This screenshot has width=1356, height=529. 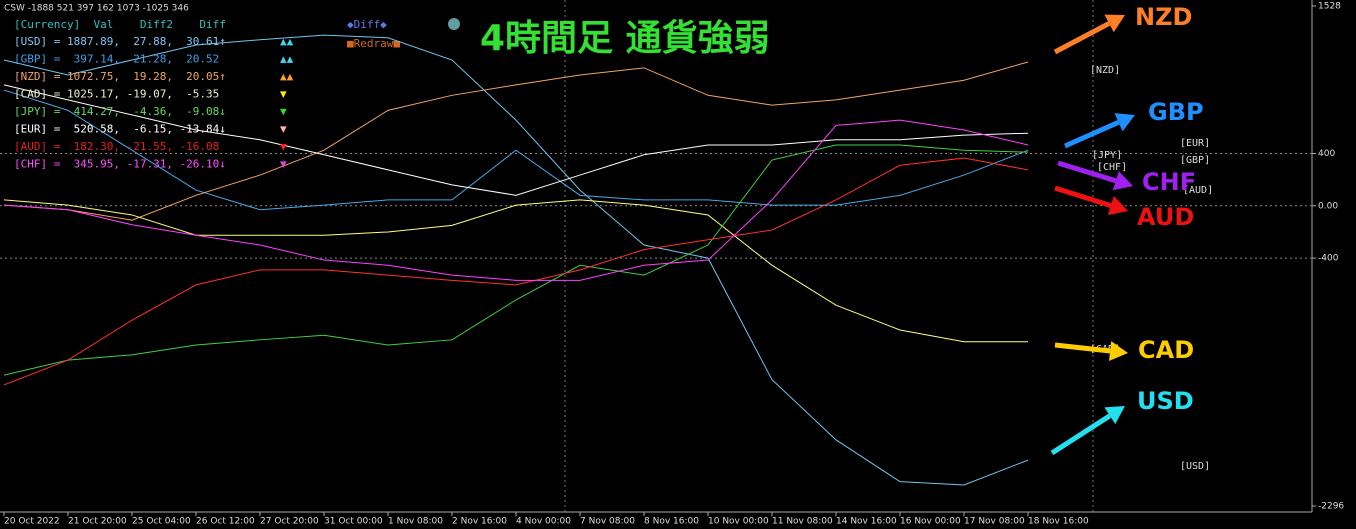 I want to click on series-tag: [NZD], so click(x=1105, y=70).